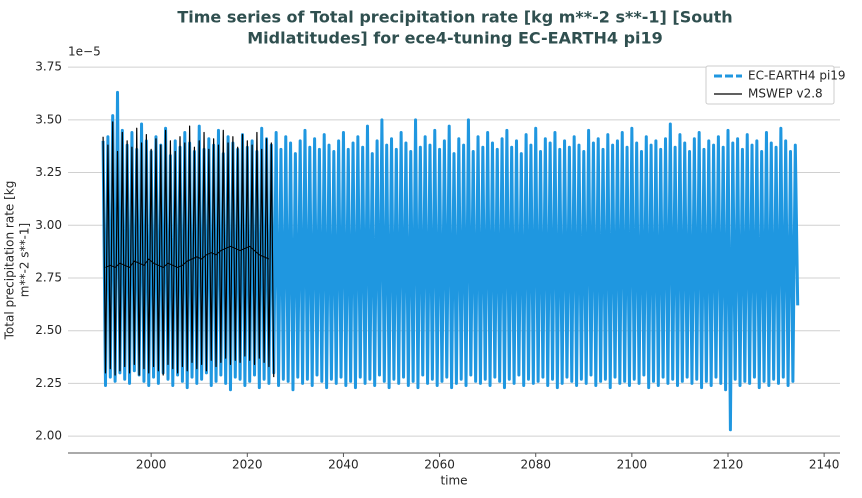 The height and width of the screenshot is (498, 862). Describe the element at coordinates (151, 465) in the screenshot. I see `x-tick-label: 2000` at that location.